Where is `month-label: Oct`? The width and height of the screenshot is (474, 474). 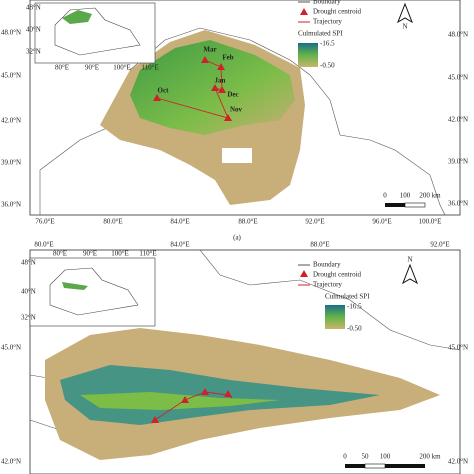 month-label: Oct is located at coordinates (164, 91).